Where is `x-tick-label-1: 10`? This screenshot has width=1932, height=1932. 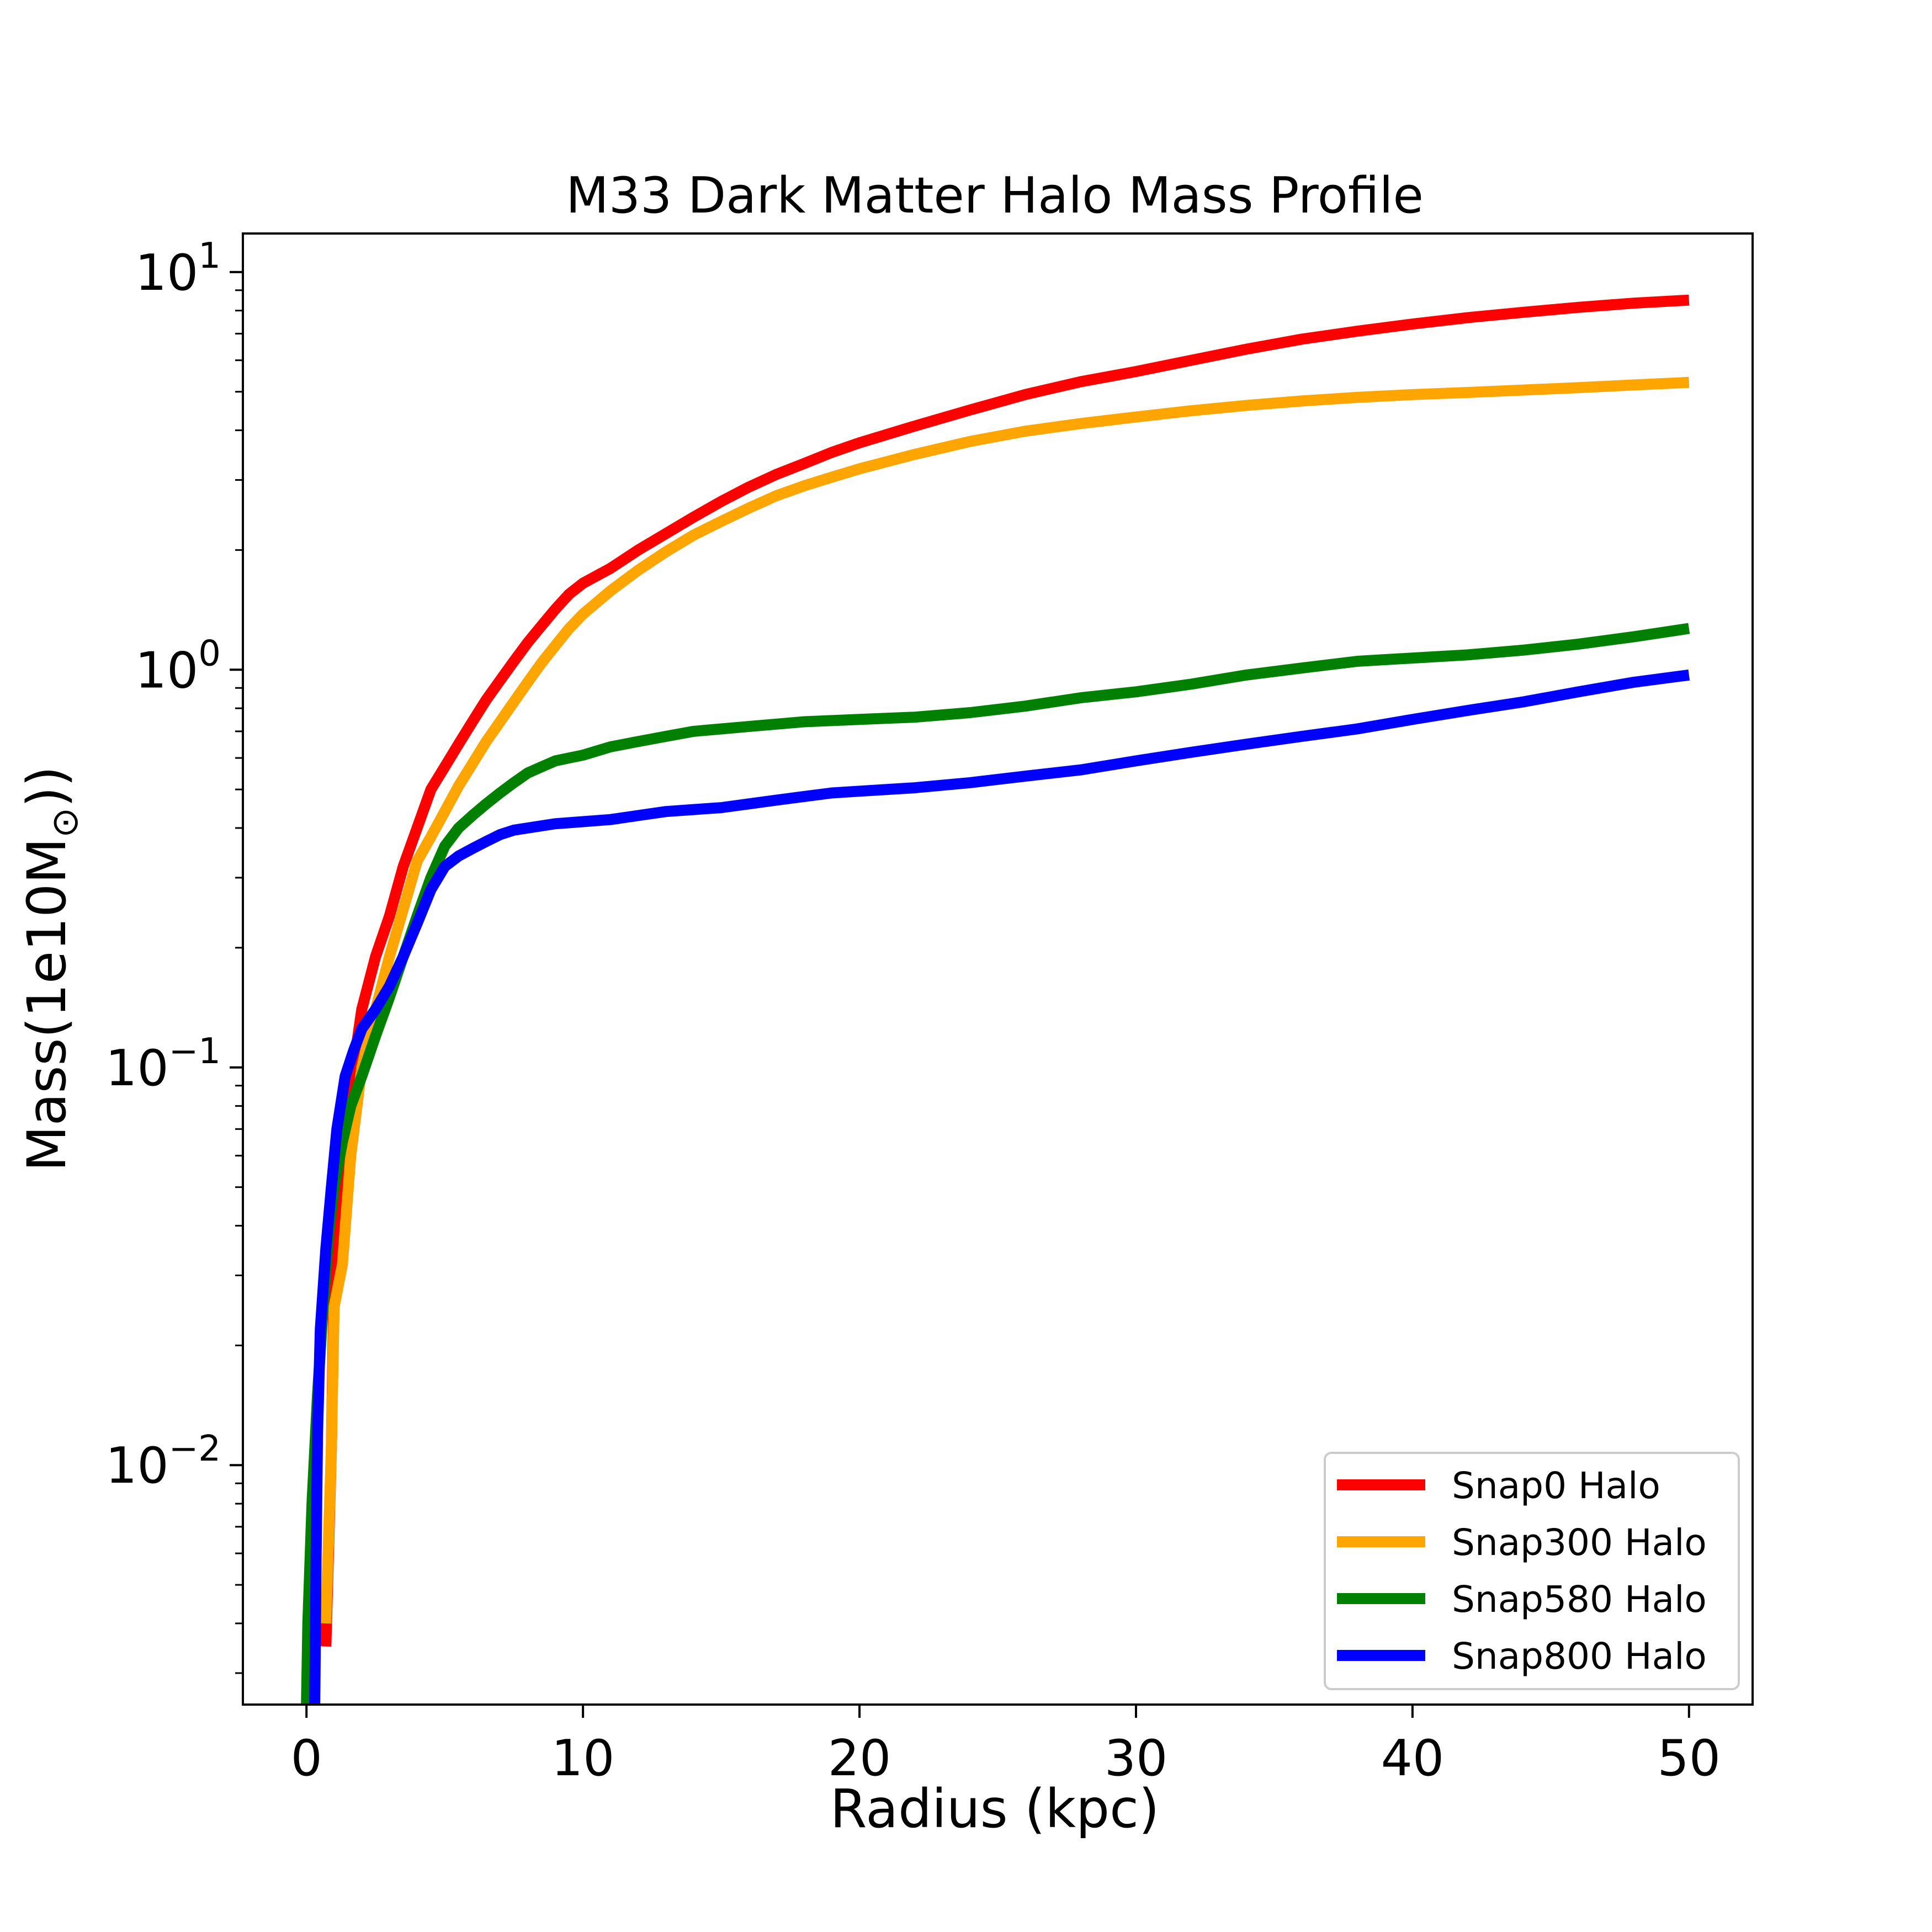
x-tick-label-1: 10 is located at coordinates (583, 1758).